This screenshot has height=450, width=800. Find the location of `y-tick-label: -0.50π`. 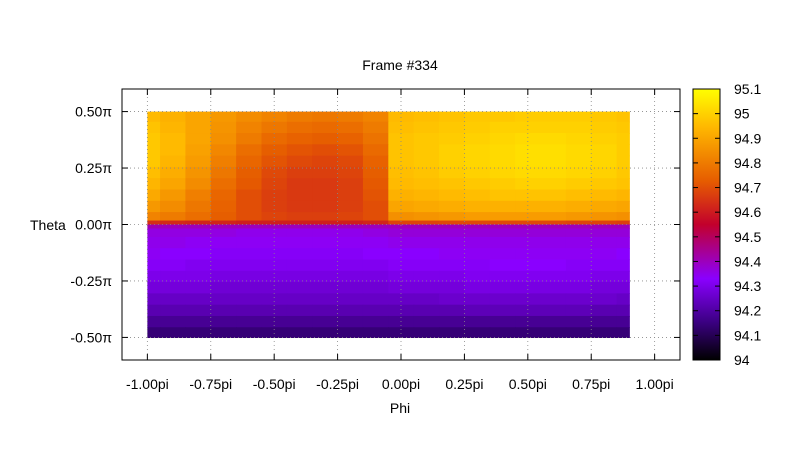

y-tick-label: -0.50π is located at coordinates (91, 337).